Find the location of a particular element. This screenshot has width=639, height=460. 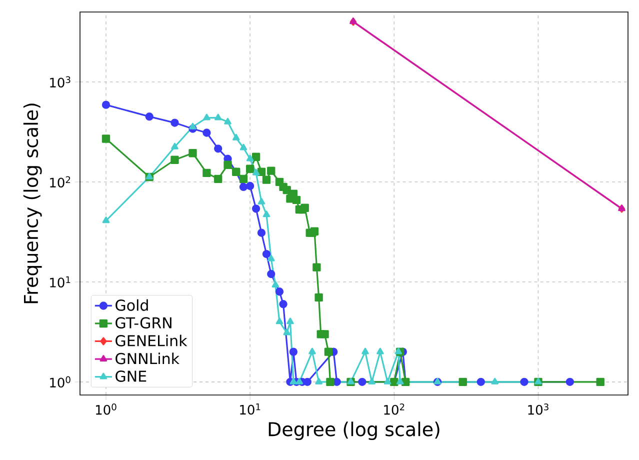

y-tick-label: 10$^{2}$ is located at coordinates (60, 182).